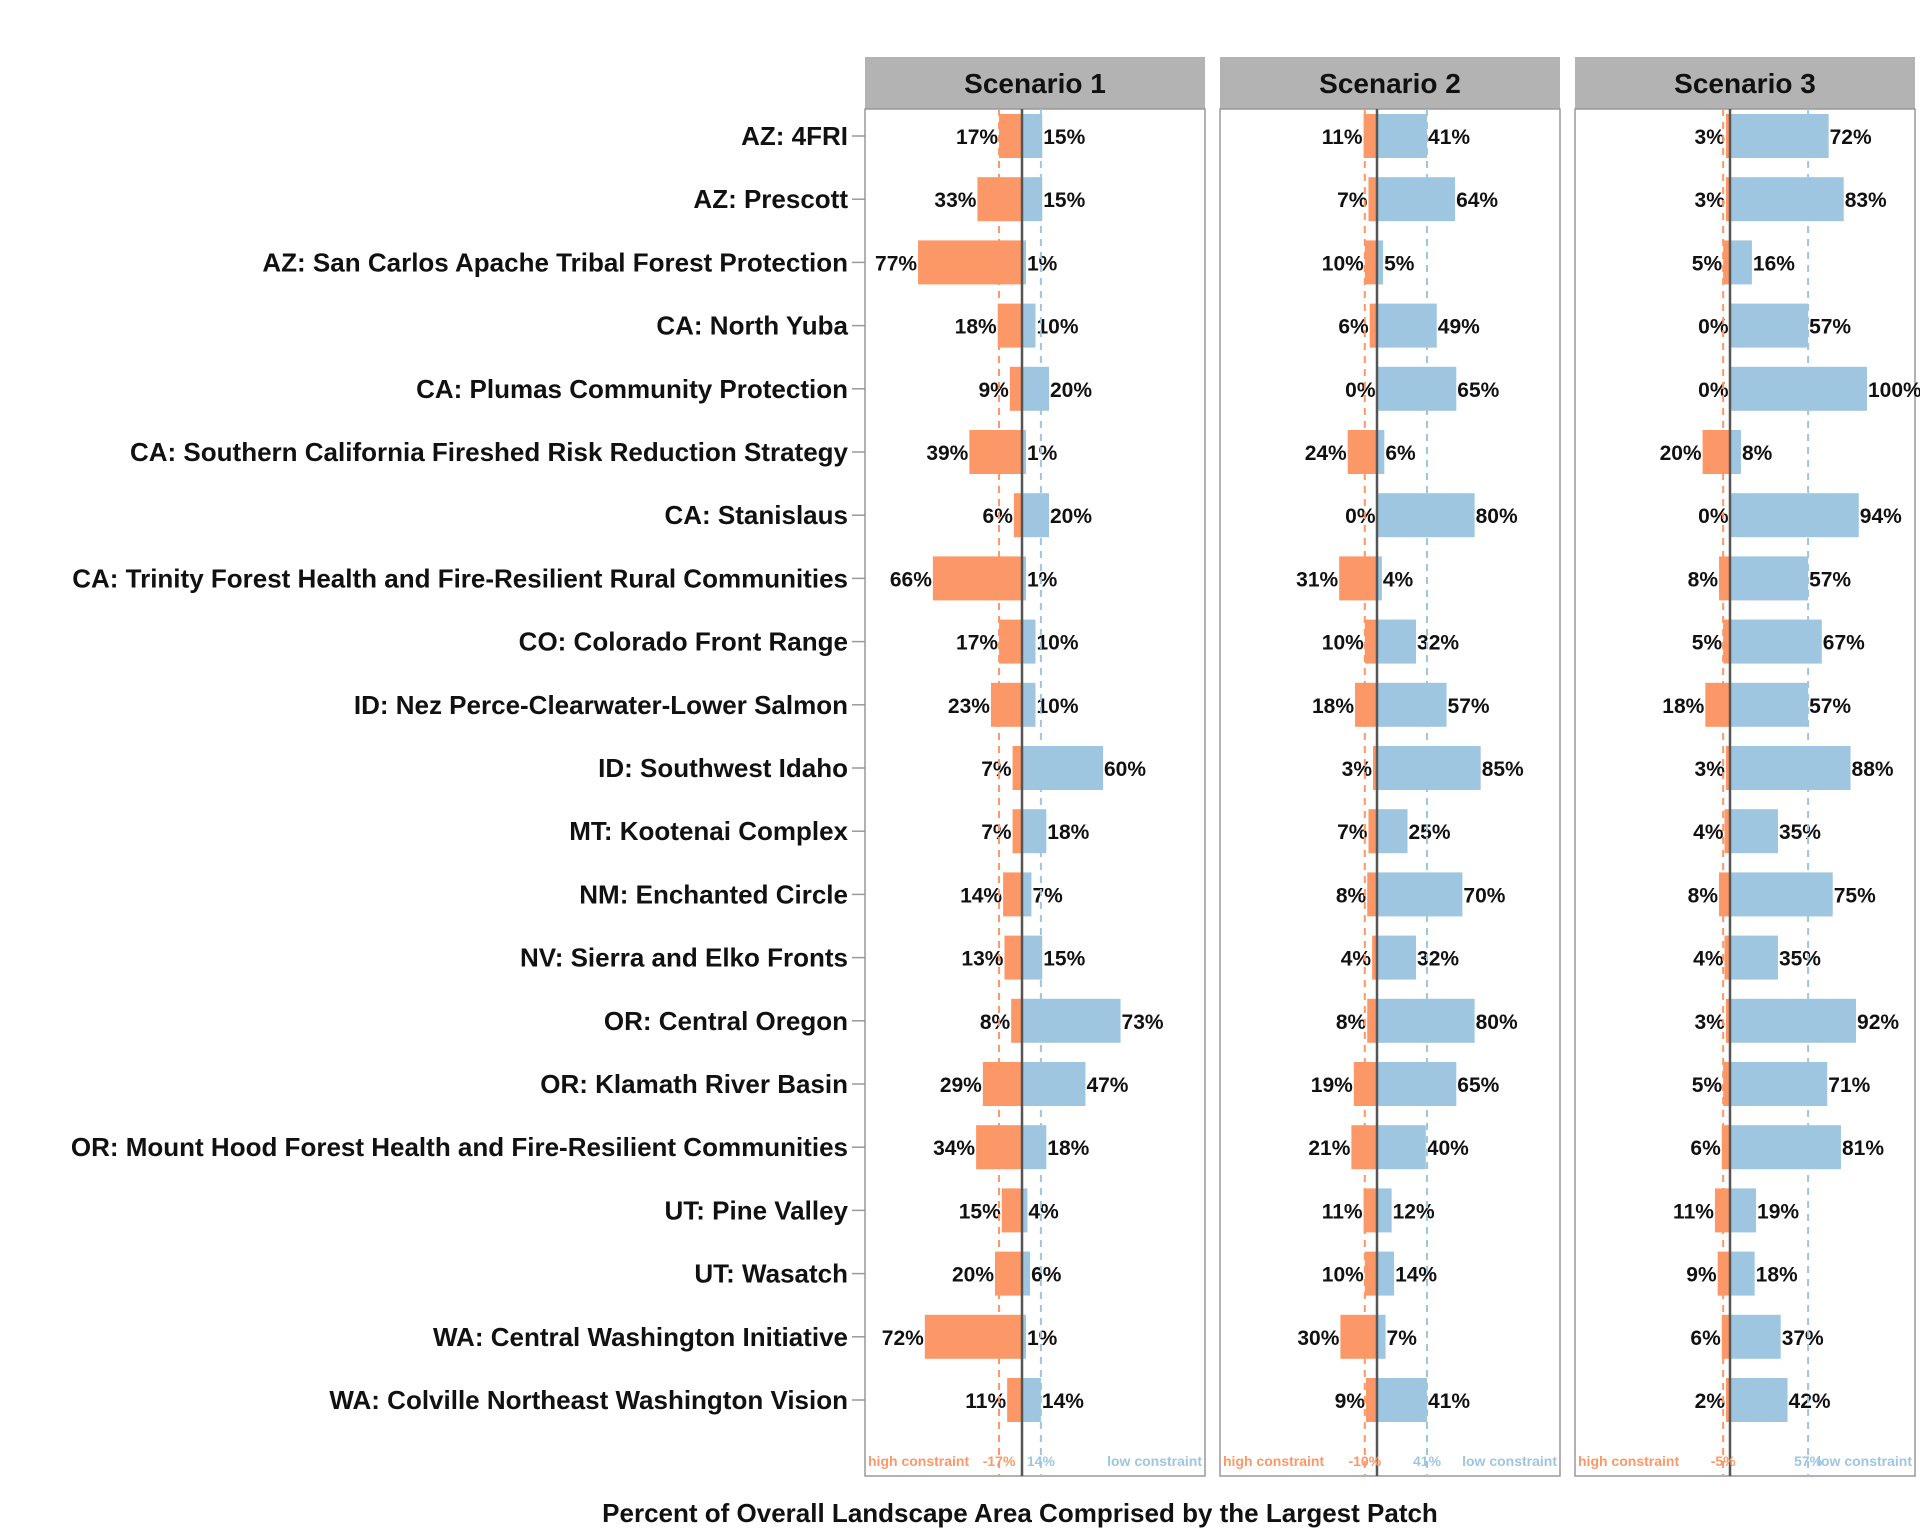 Image resolution: width=1920 pixels, height=1536 pixels. Describe the element at coordinates (996, 832) in the screenshot. I see `scenario-1-high-label-mt-kootenai-complex: 7%` at that location.